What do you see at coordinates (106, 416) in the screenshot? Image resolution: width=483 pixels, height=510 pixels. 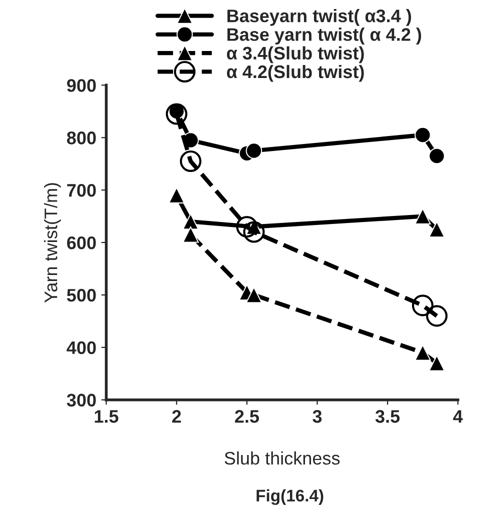 I see `x-tick-label: 1.5` at bounding box center [106, 416].